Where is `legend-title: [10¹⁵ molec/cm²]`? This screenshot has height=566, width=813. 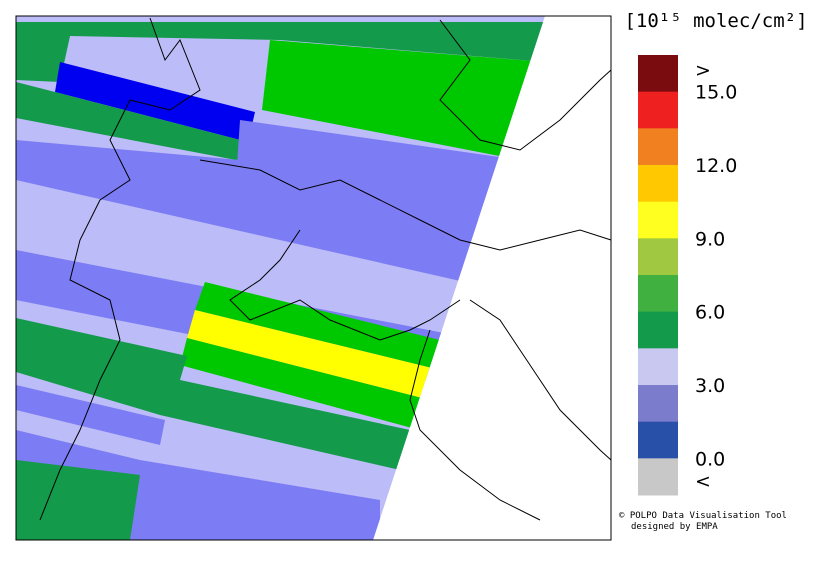 legend-title: [10¹⁵ molec/cm²] is located at coordinates (715, 21).